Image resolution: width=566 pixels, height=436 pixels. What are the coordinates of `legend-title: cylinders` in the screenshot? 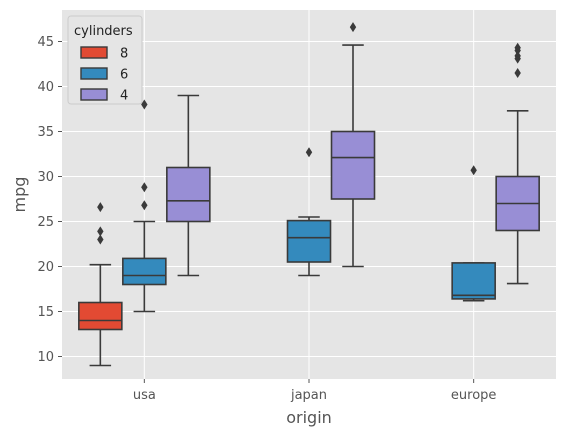 It's located at (103, 31).